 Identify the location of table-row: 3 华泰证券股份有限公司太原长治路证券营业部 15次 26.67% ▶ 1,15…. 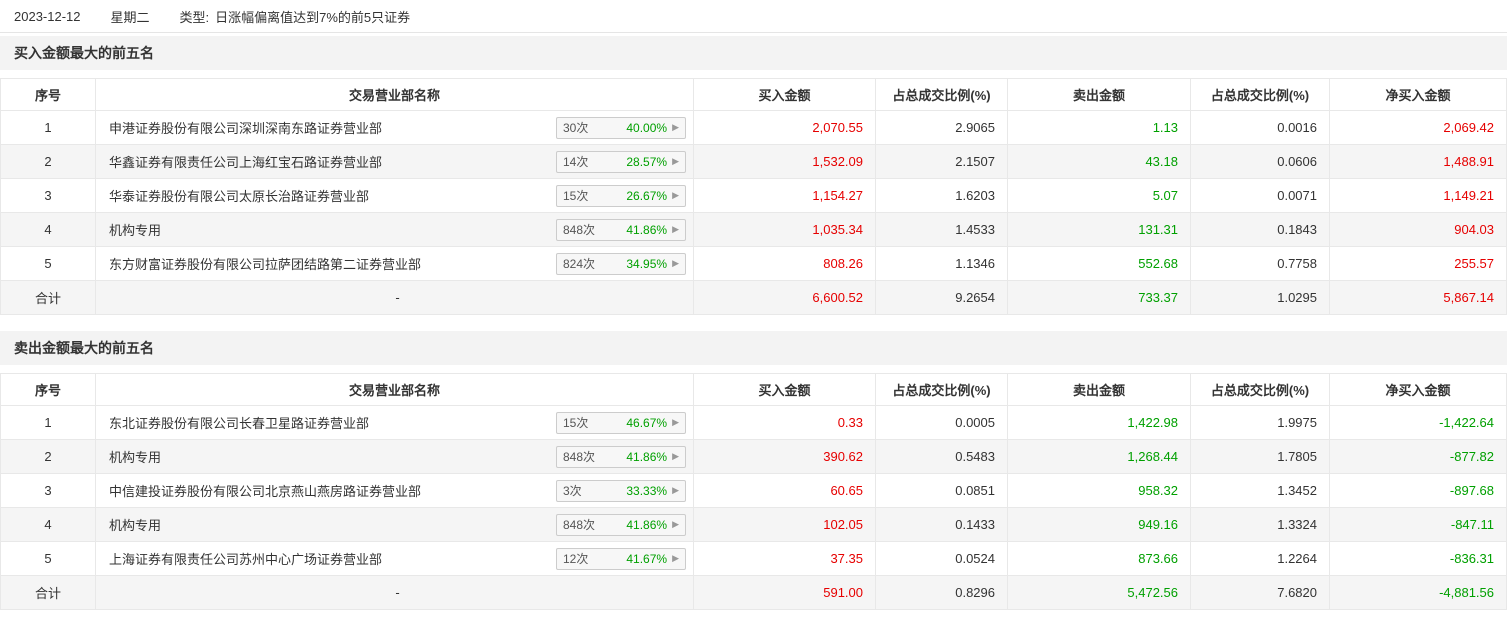
(753, 195).